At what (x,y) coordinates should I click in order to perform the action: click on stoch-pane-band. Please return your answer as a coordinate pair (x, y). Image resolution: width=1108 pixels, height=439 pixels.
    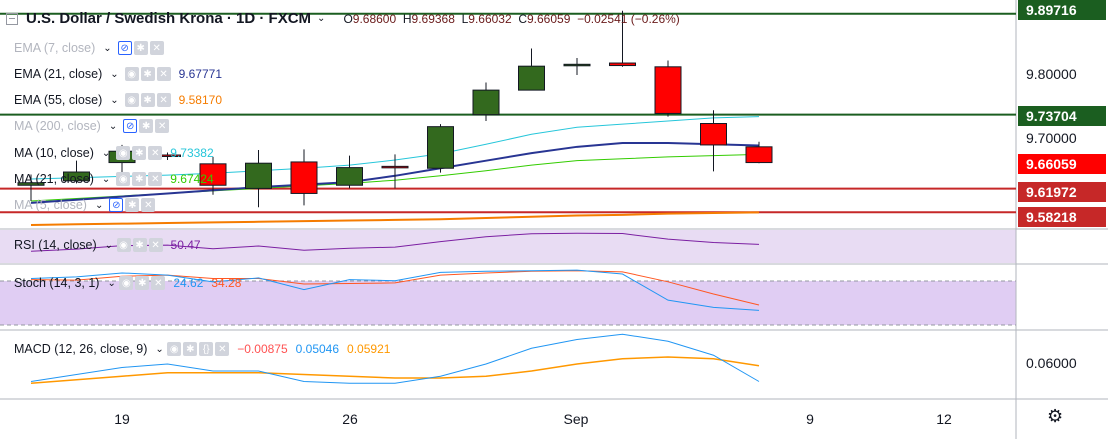
    Looking at the image, I should click on (508, 303).